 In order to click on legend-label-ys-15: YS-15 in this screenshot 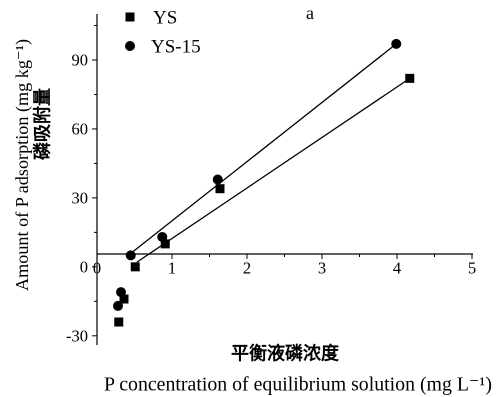, I will do `click(176, 47)`.